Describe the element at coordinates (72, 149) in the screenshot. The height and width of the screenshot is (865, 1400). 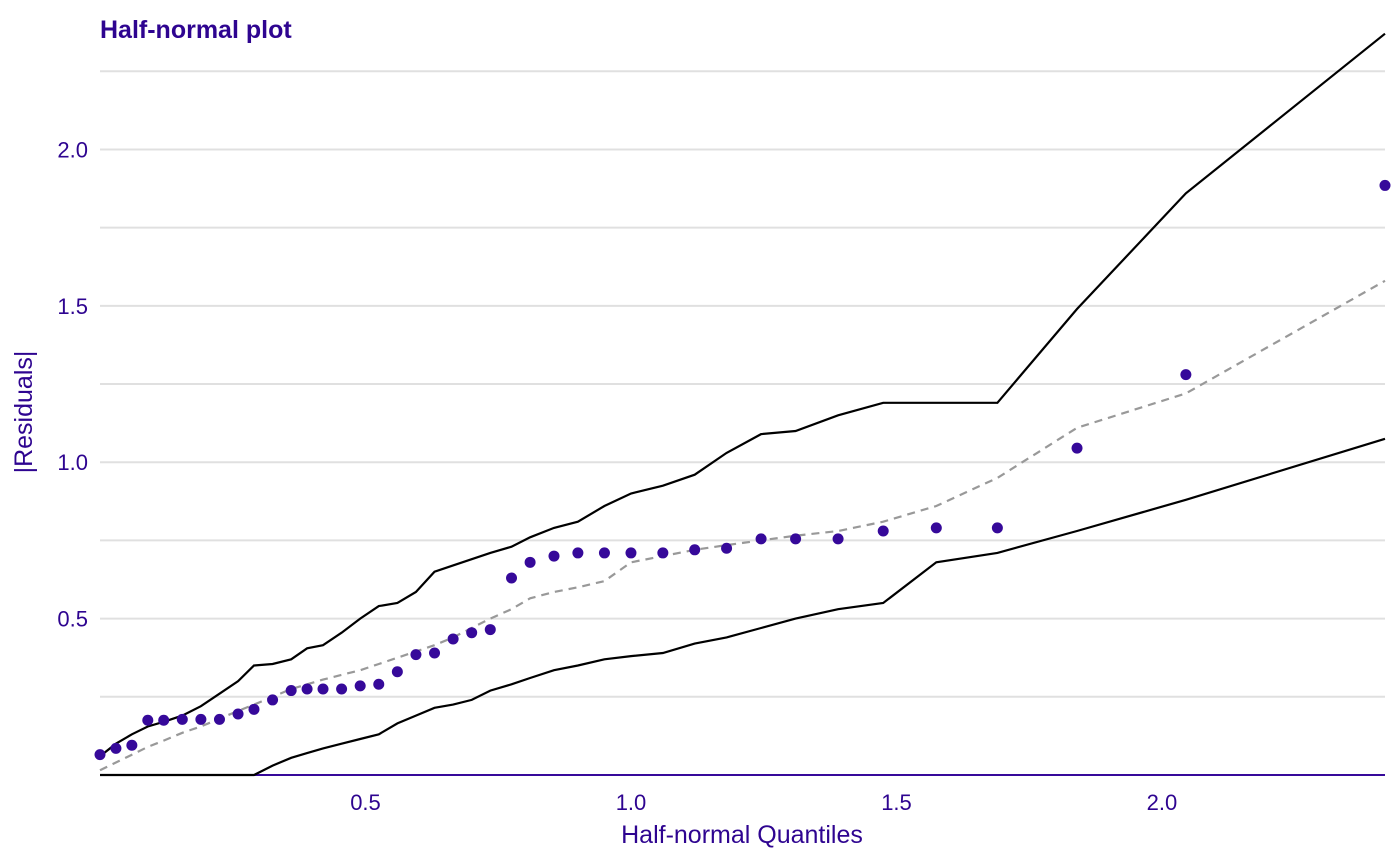
I see `y-tick-label: 2.0` at that location.